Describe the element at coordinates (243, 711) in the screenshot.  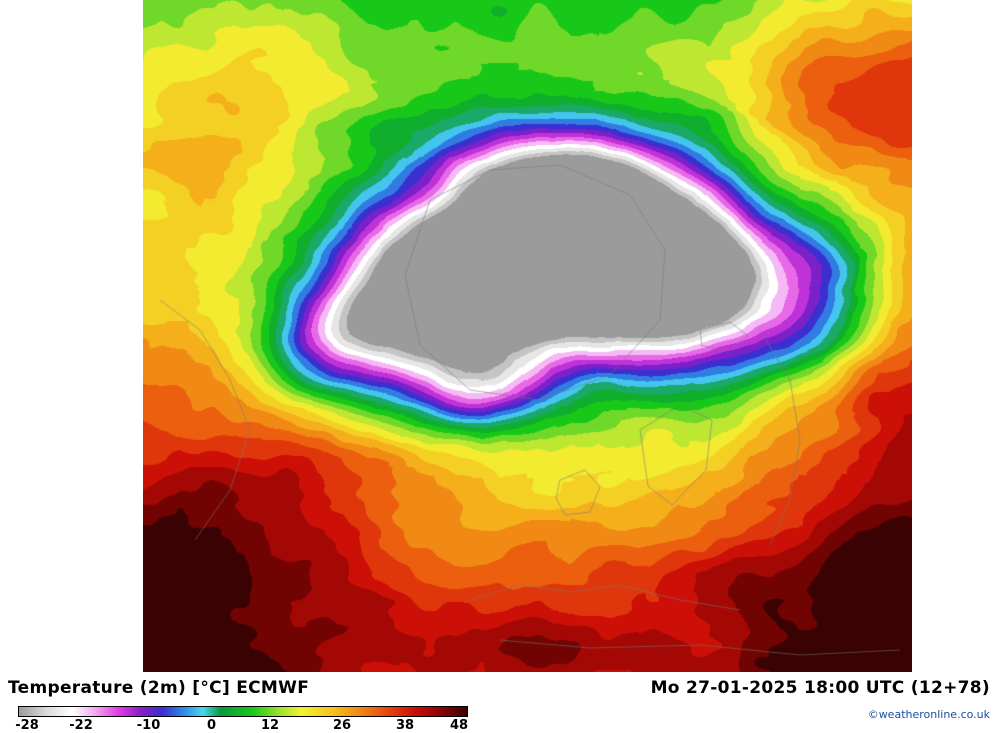
I see `color-scale-gradient` at that location.